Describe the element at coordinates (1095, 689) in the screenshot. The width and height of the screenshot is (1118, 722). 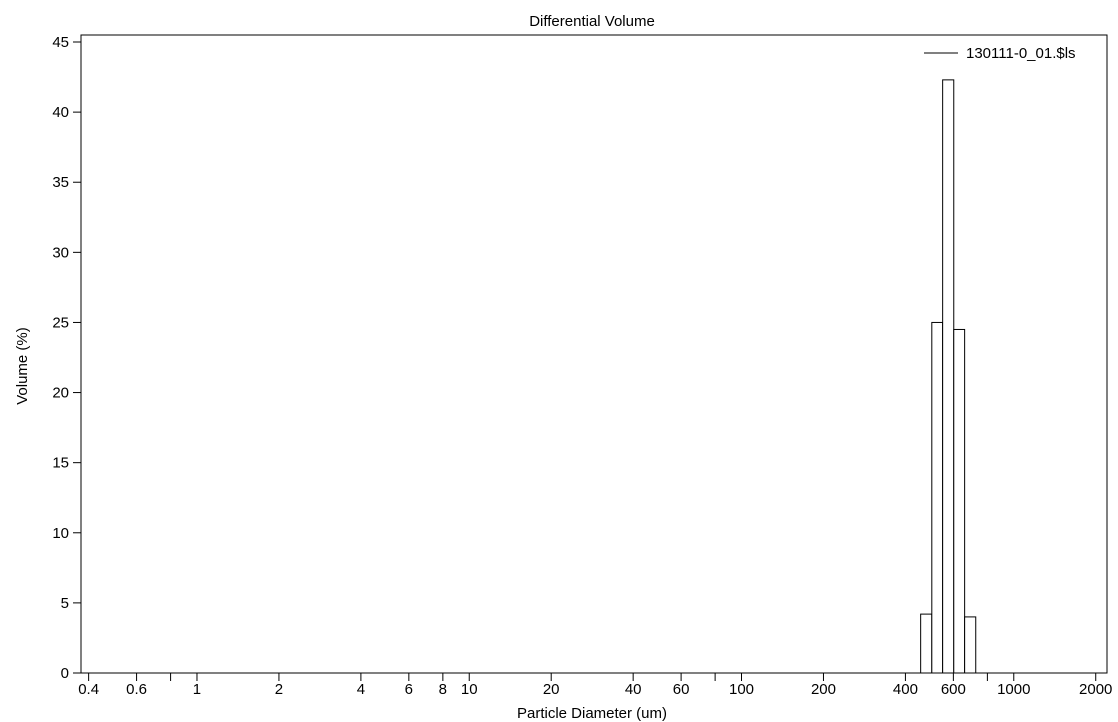
I see `x-tick-label: 2000` at that location.